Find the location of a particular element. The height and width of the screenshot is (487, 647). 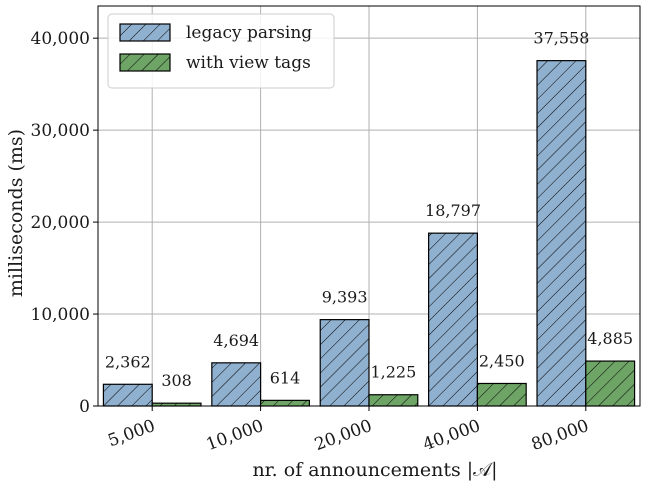

x-tick-label: 10,000 is located at coordinates (235, 435).